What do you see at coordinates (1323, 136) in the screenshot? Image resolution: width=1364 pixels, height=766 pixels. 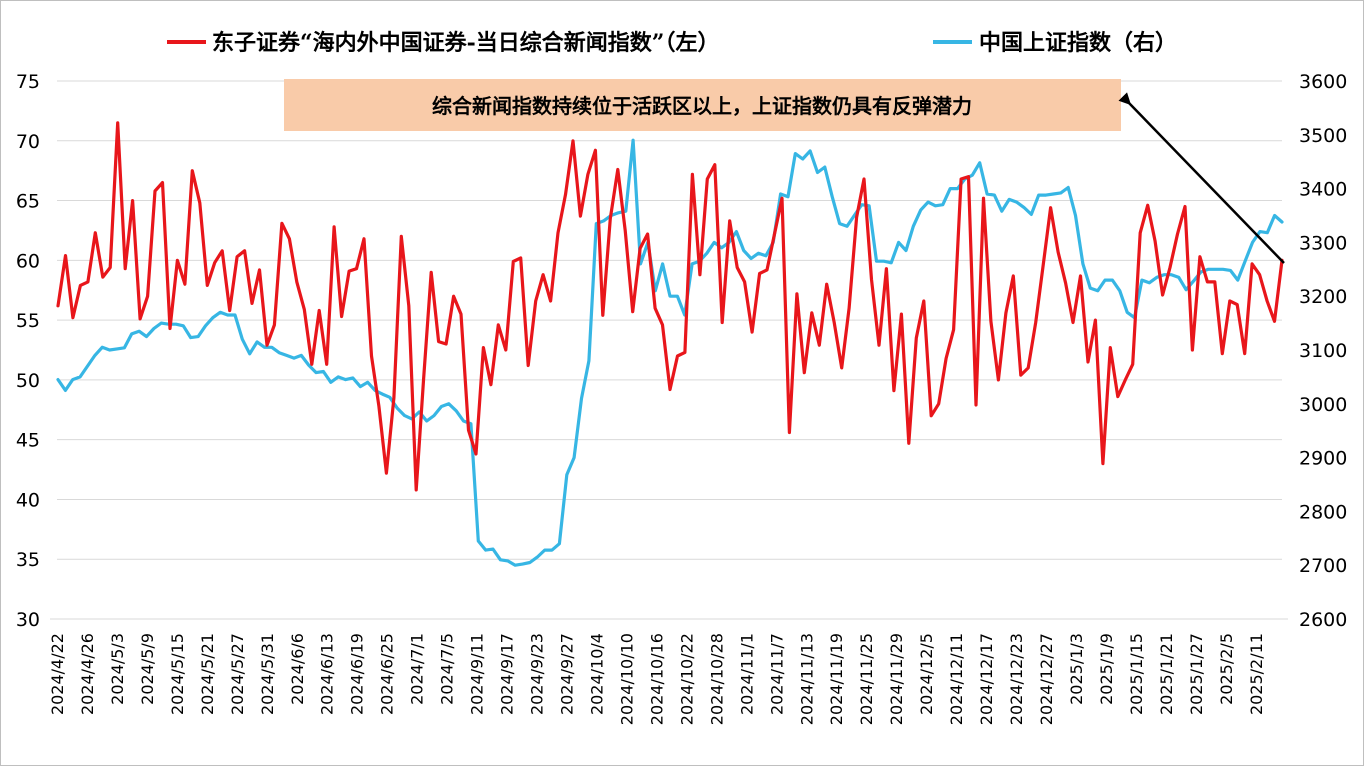 I see `right-tick-label: 3500` at bounding box center [1323, 136].